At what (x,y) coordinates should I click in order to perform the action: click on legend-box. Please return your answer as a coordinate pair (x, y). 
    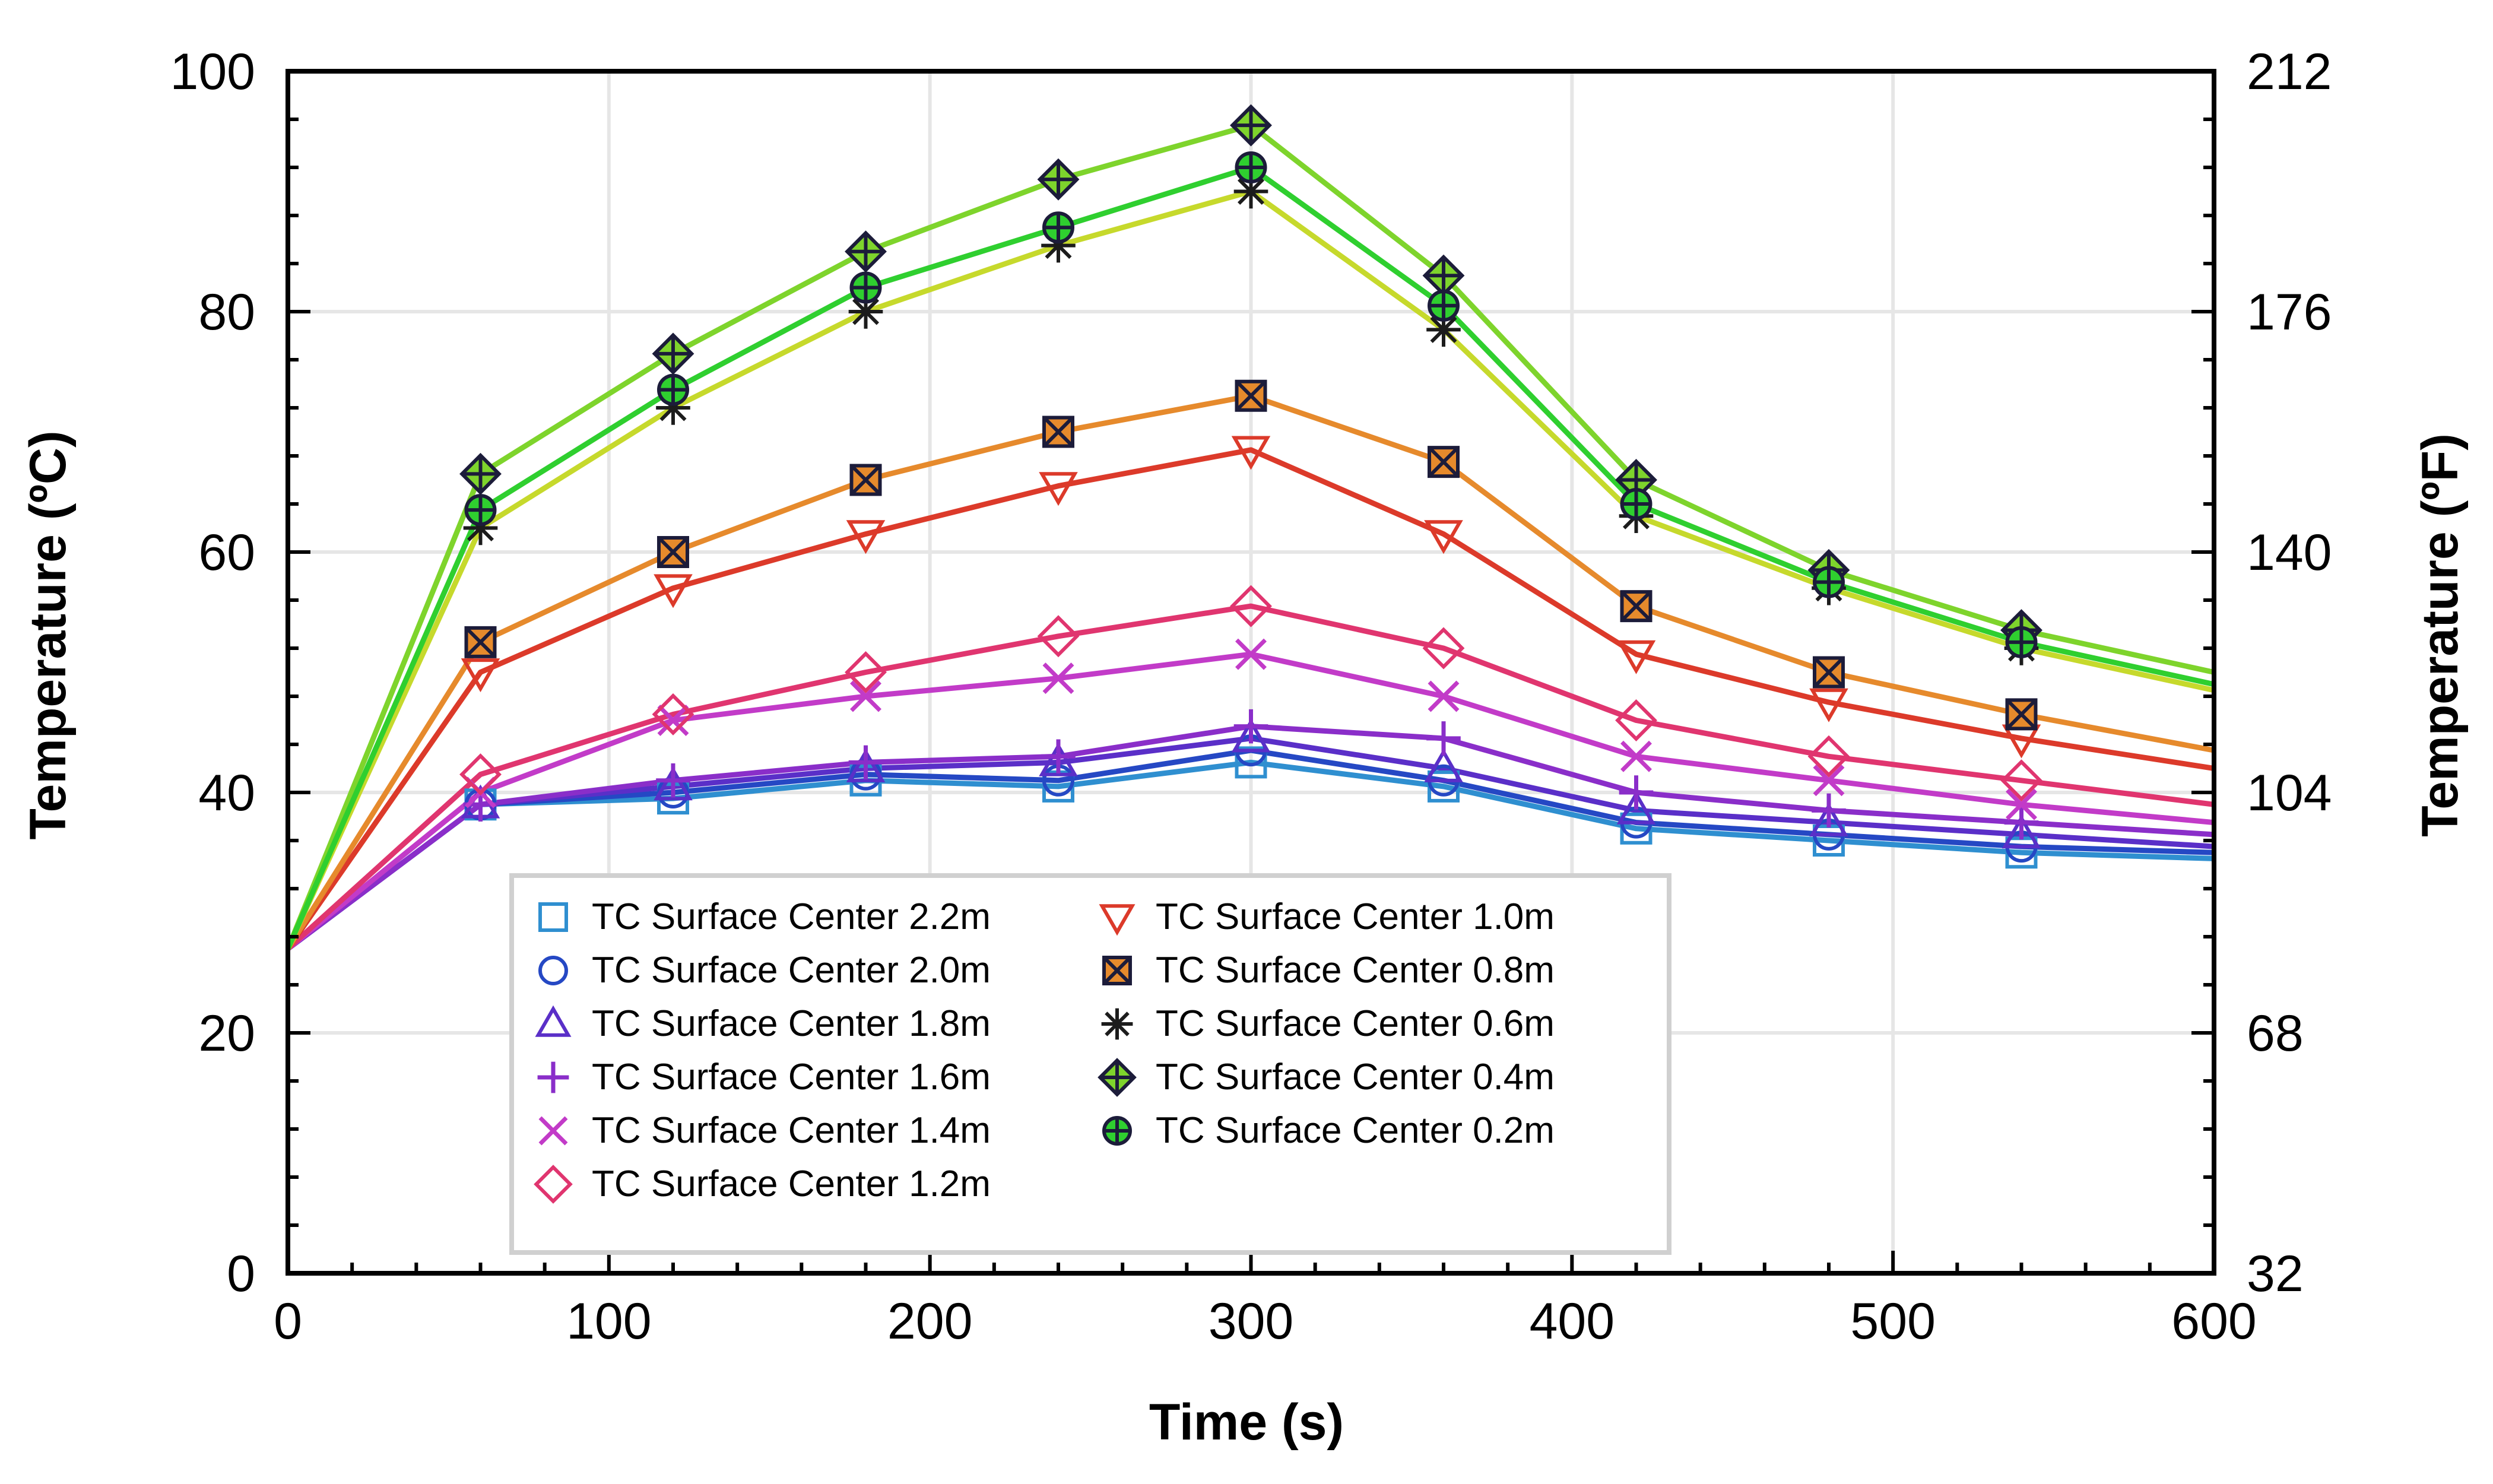
    Looking at the image, I should click on (1090, 1064).